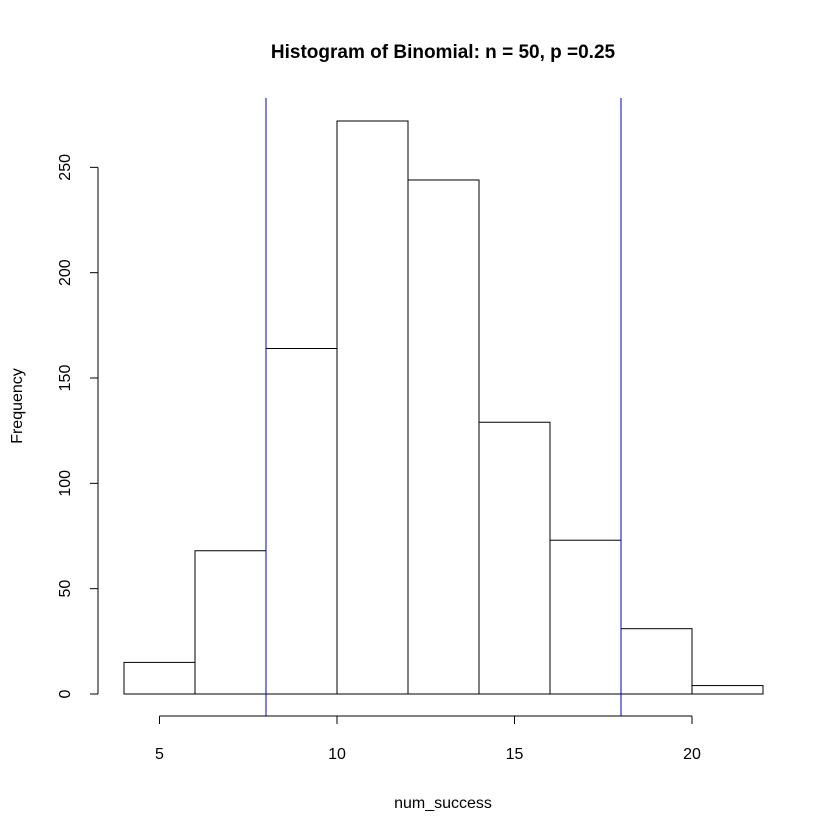 The height and width of the screenshot is (840, 840). Describe the element at coordinates (65, 693) in the screenshot. I see `y-tick-label: 0` at that location.